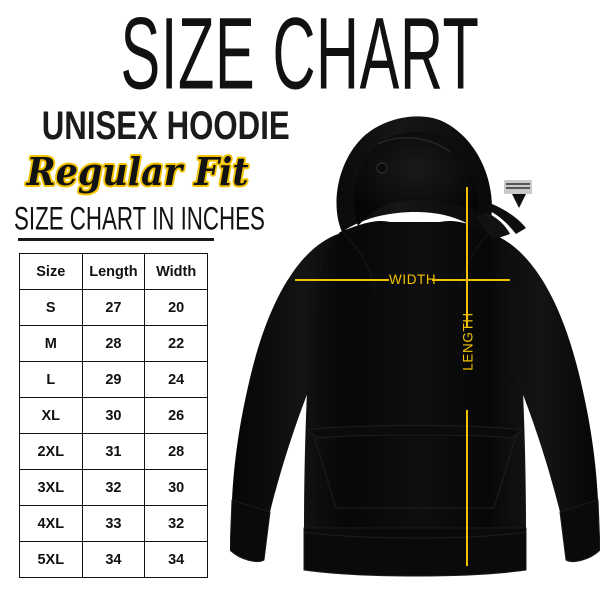  I want to click on cell-length: 30, so click(113, 415).